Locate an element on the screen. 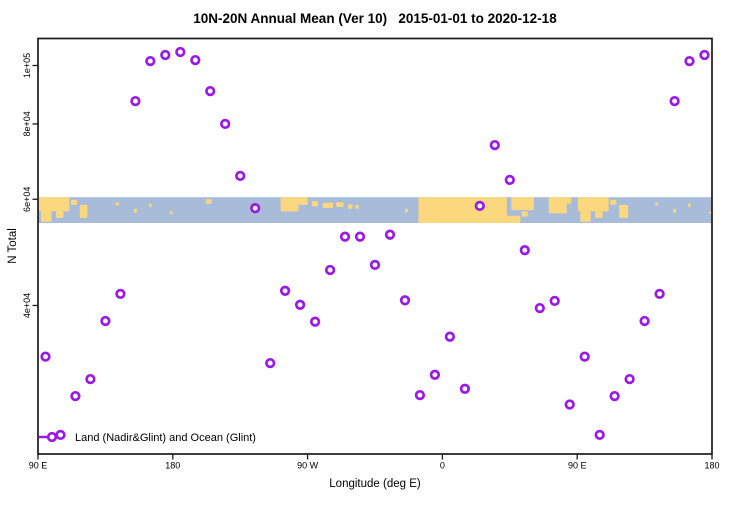  y-tick-label: 4e+04 is located at coordinates (27, 305).